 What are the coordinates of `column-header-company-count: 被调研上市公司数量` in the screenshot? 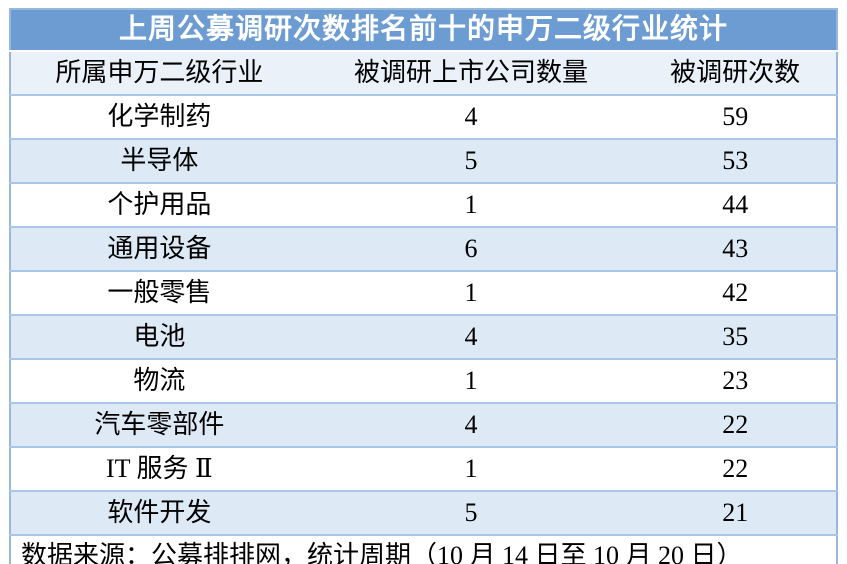 It's located at (471, 73).